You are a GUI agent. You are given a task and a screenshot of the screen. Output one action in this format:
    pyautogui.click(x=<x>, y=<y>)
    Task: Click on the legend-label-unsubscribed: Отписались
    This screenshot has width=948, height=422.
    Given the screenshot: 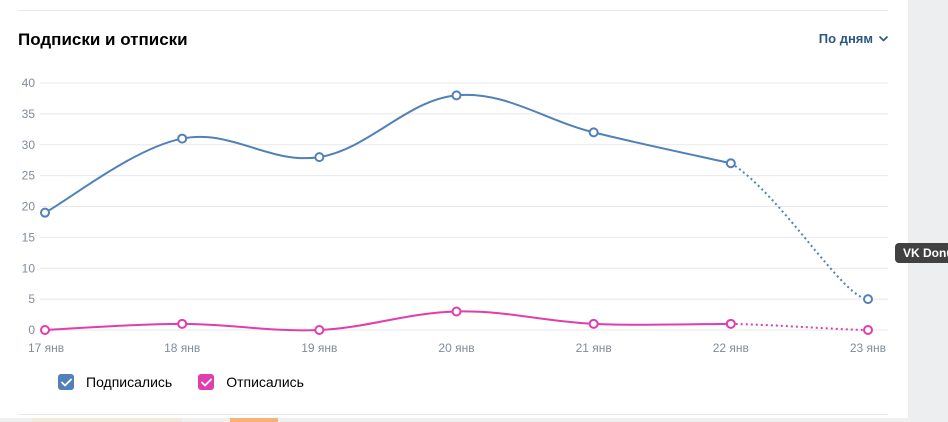 What is the action you would take?
    pyautogui.click(x=265, y=382)
    